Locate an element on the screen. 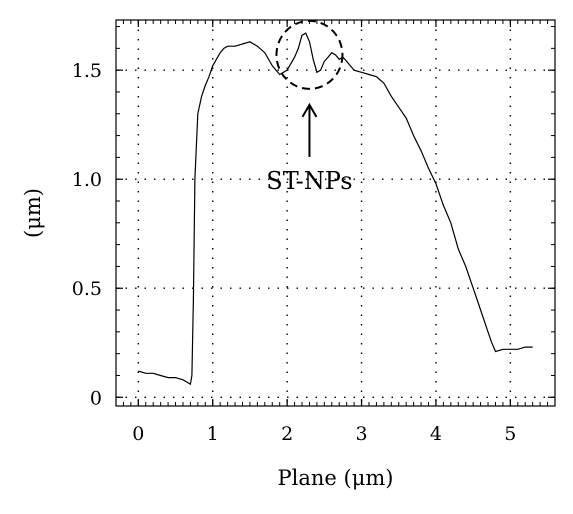 The width and height of the screenshot is (573, 514). y-axis-label: (μm) is located at coordinates (33, 213).